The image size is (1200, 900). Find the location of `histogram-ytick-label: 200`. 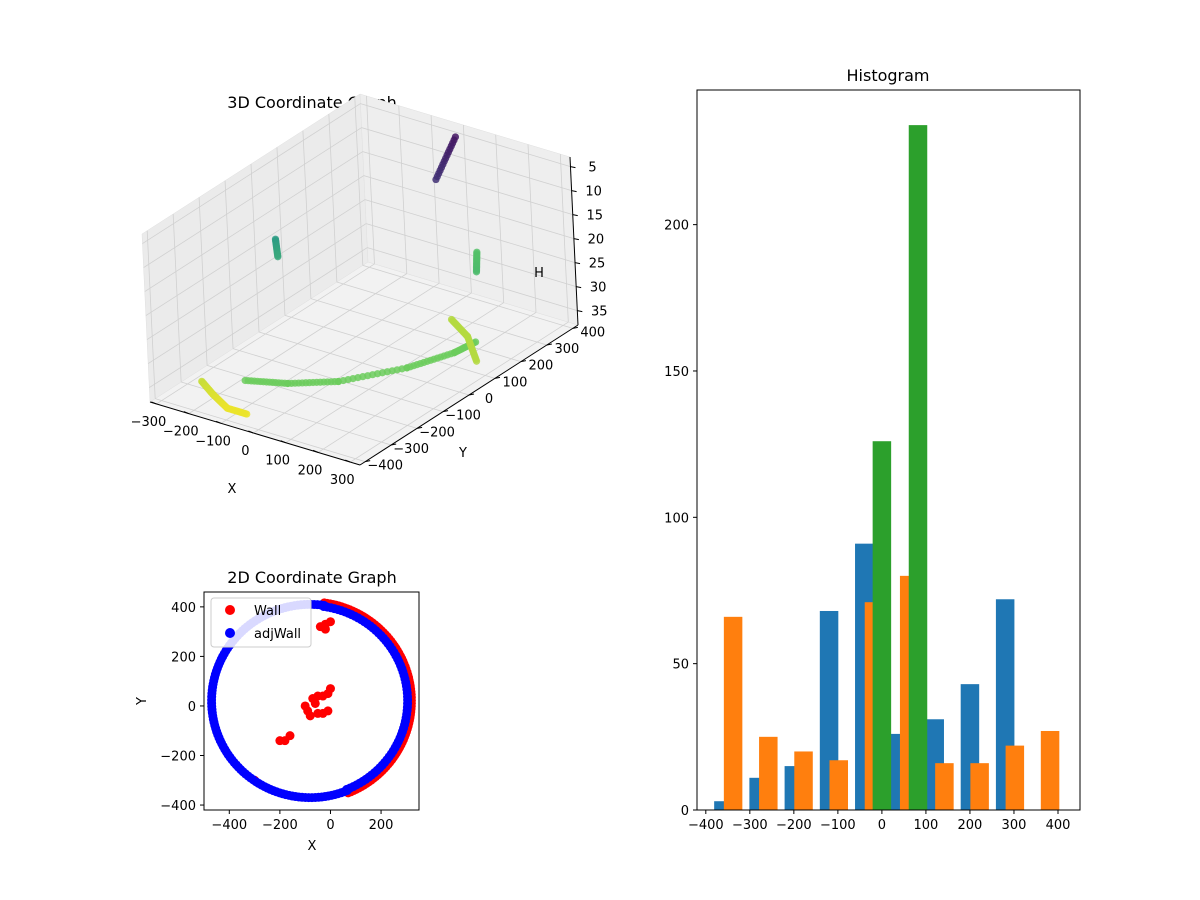

histogram-ytick-label: 200 is located at coordinates (676, 226).